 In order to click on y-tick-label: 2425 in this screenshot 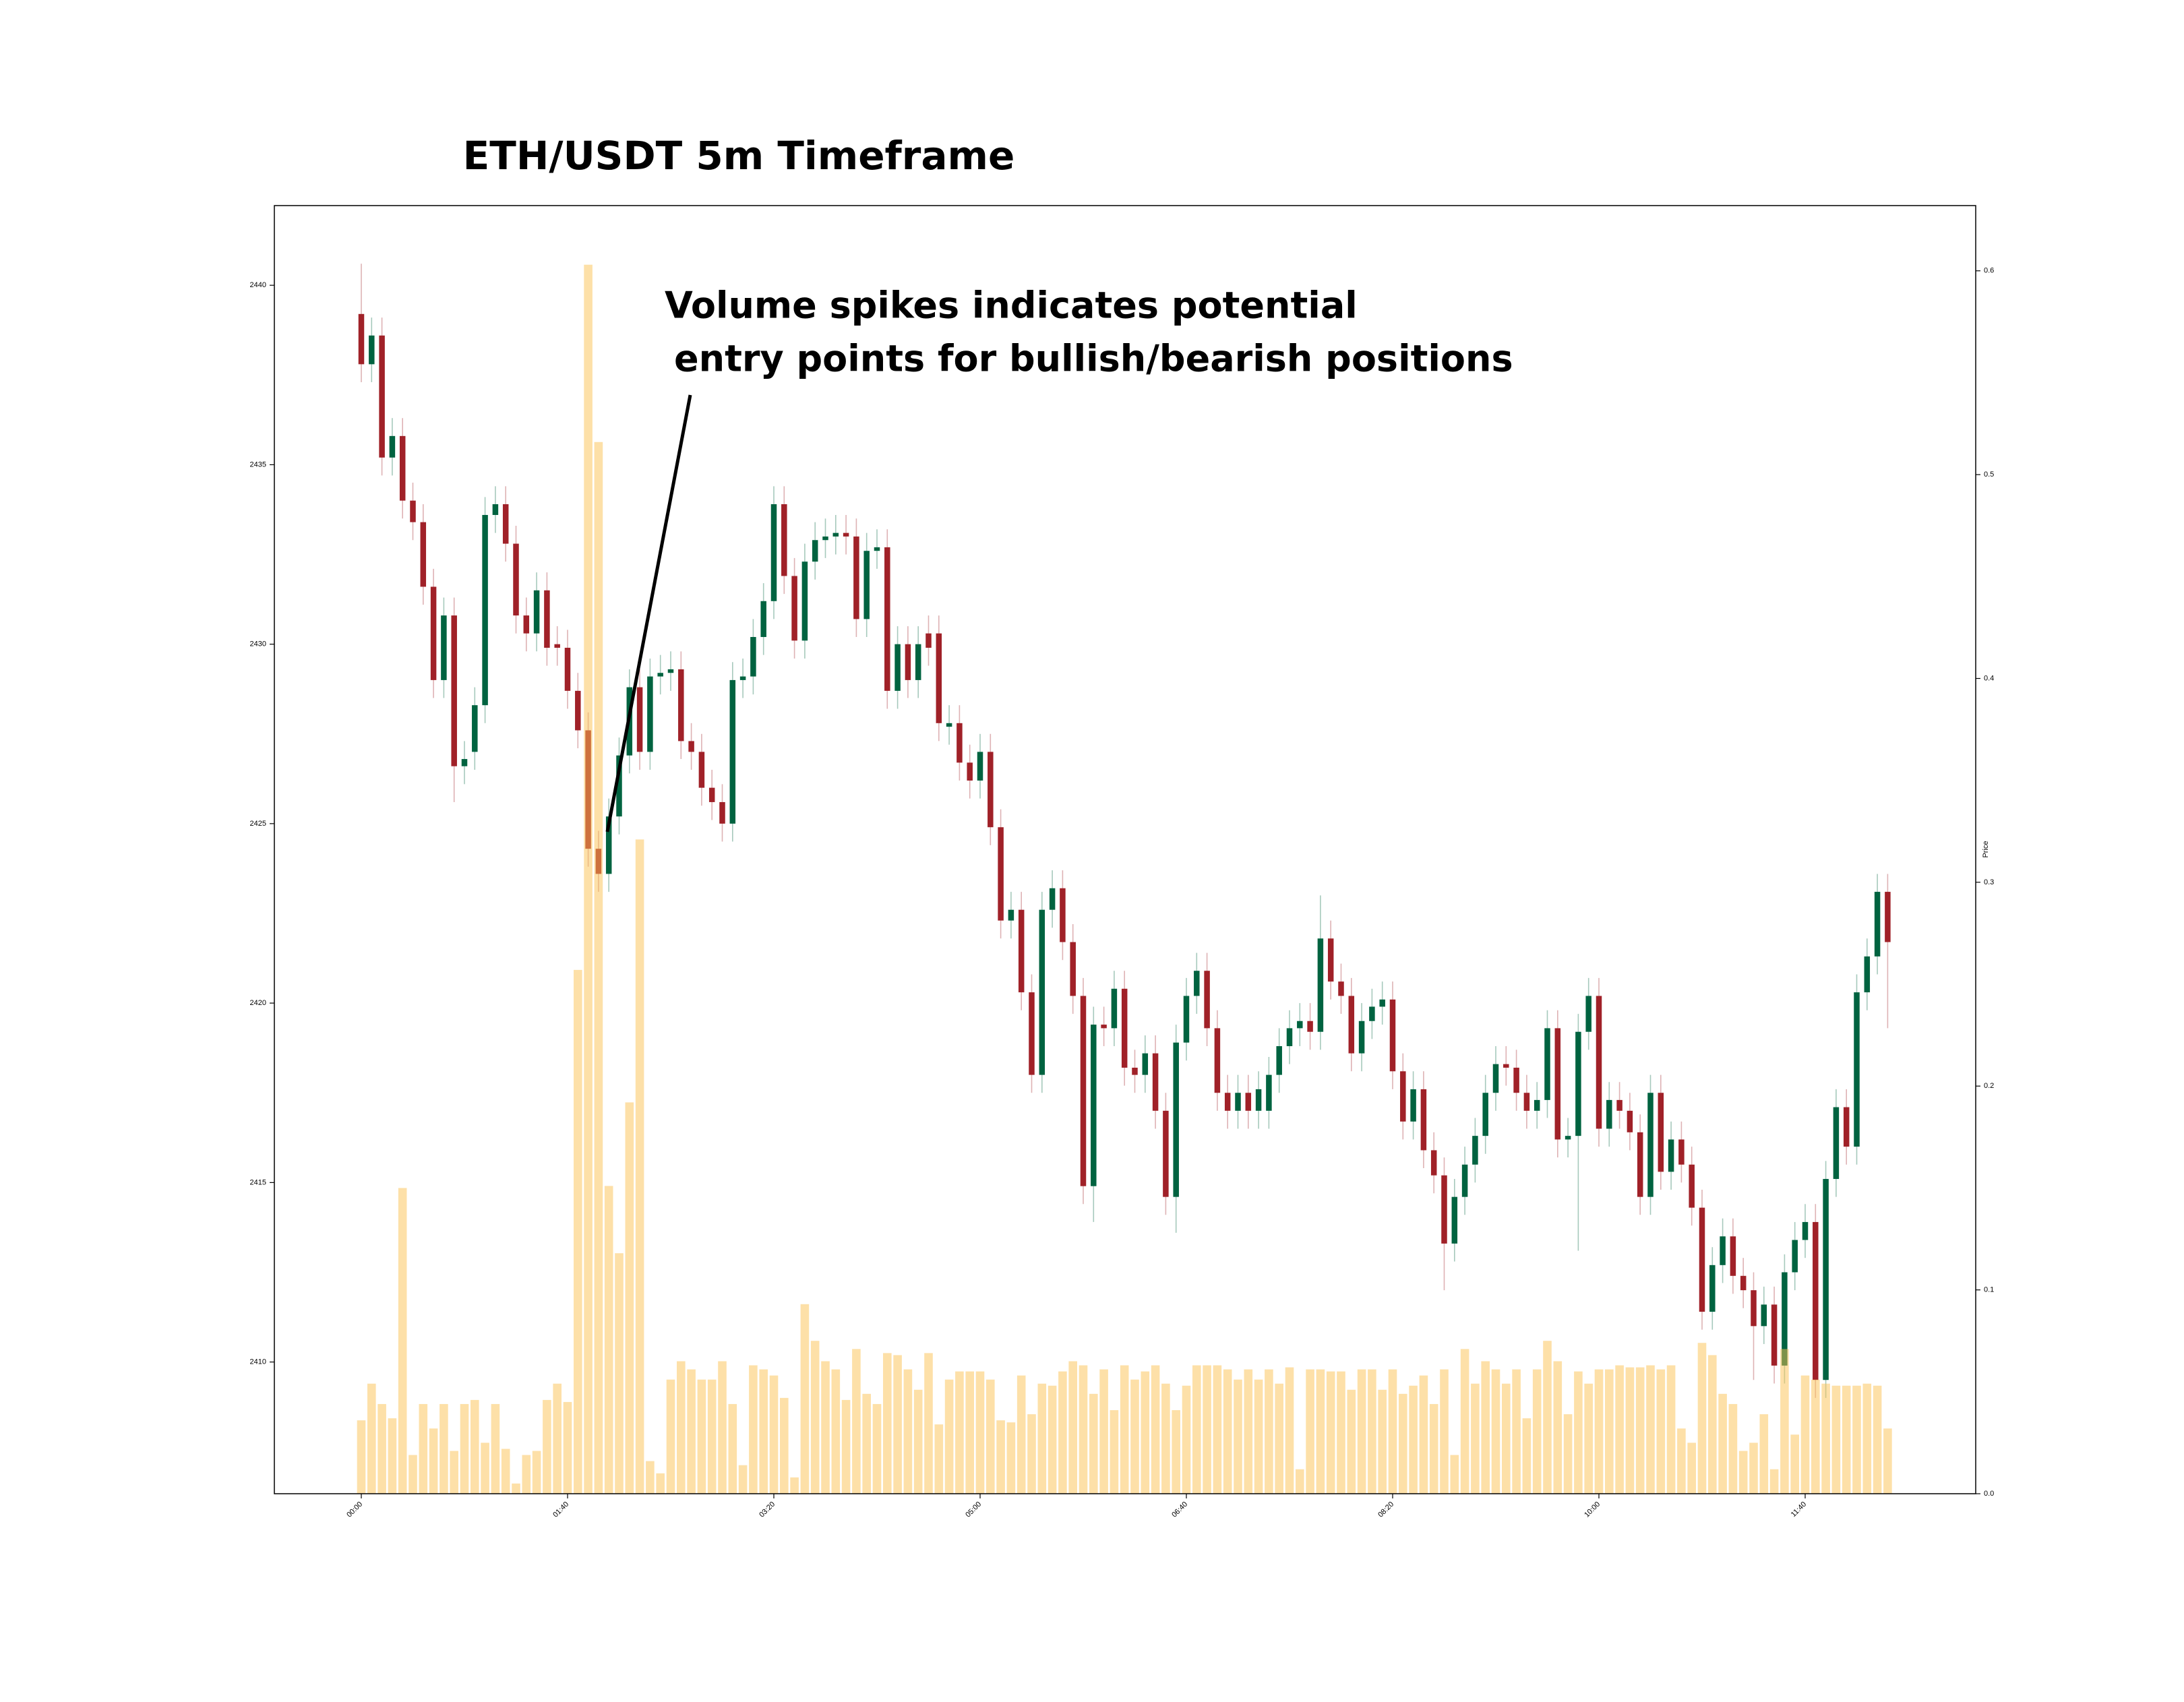, I will do `click(258, 824)`.